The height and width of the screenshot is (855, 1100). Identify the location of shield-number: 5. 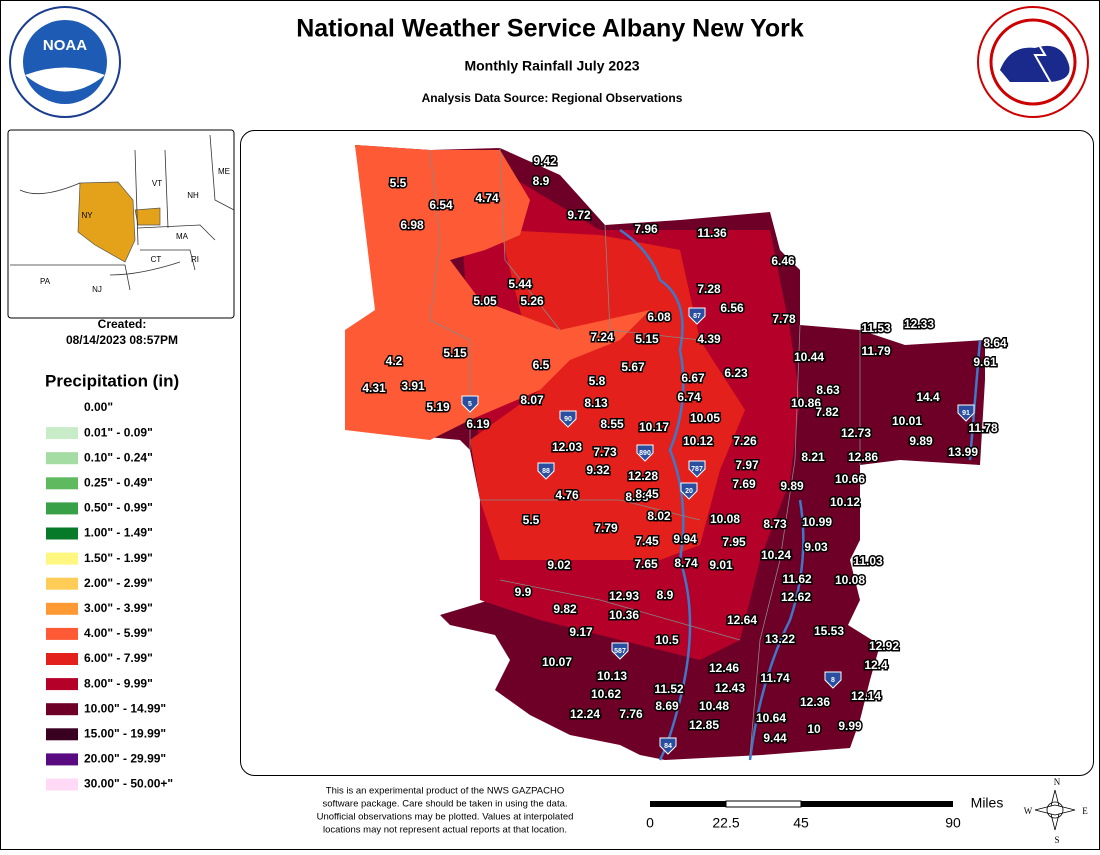
(470, 404).